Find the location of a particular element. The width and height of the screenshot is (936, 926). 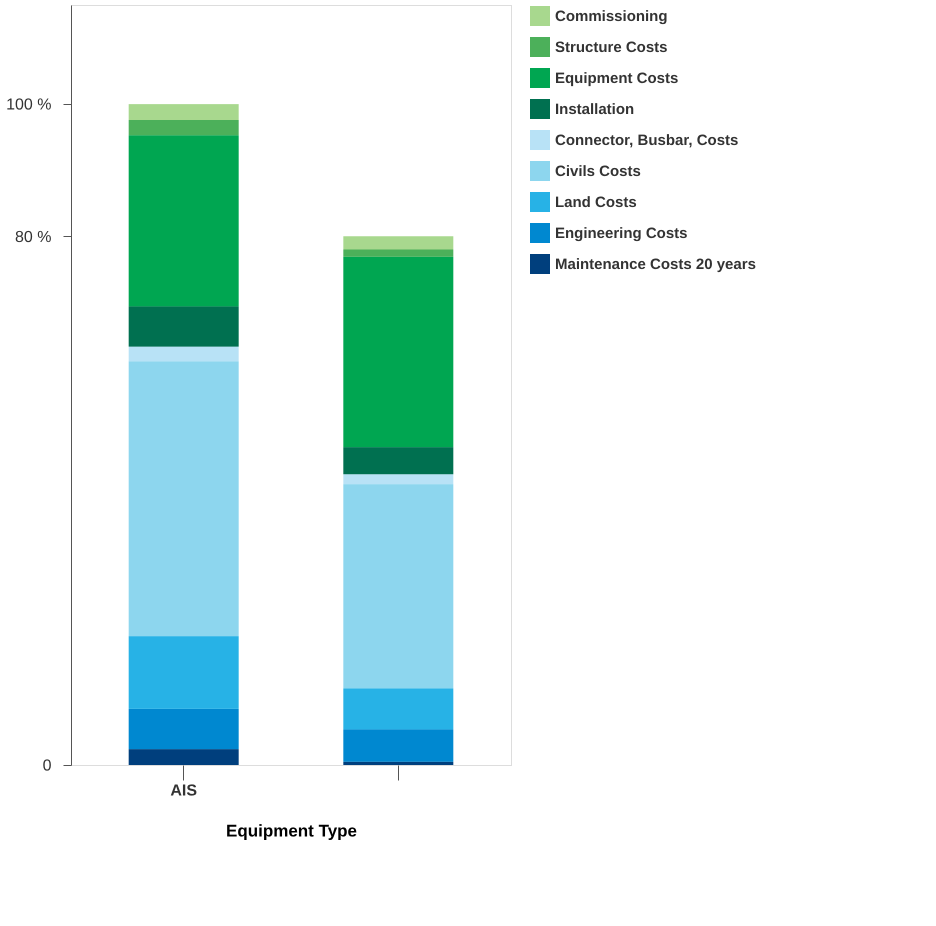

legend-label: Structure Costs is located at coordinates (611, 47).